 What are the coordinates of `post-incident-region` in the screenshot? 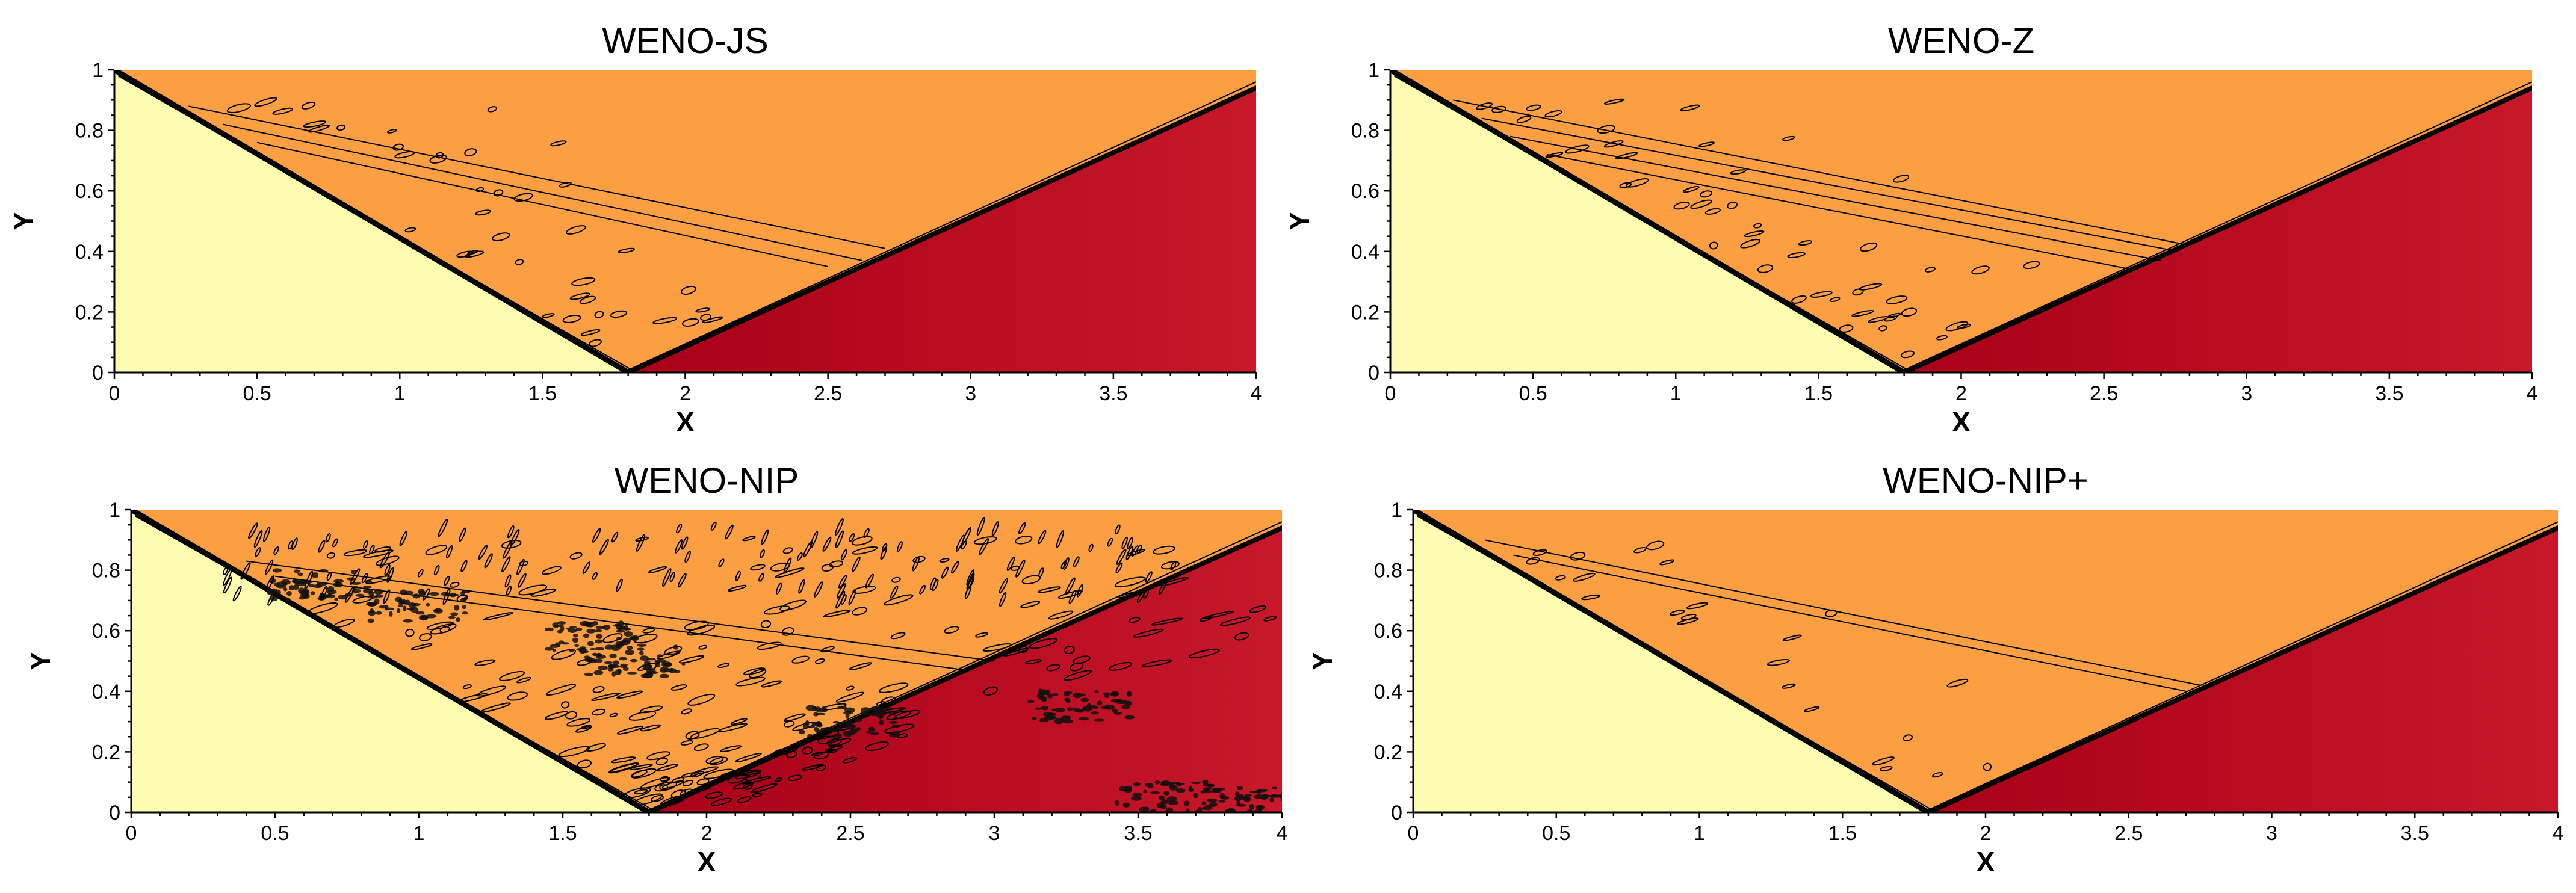 It's located at (1961, 221).